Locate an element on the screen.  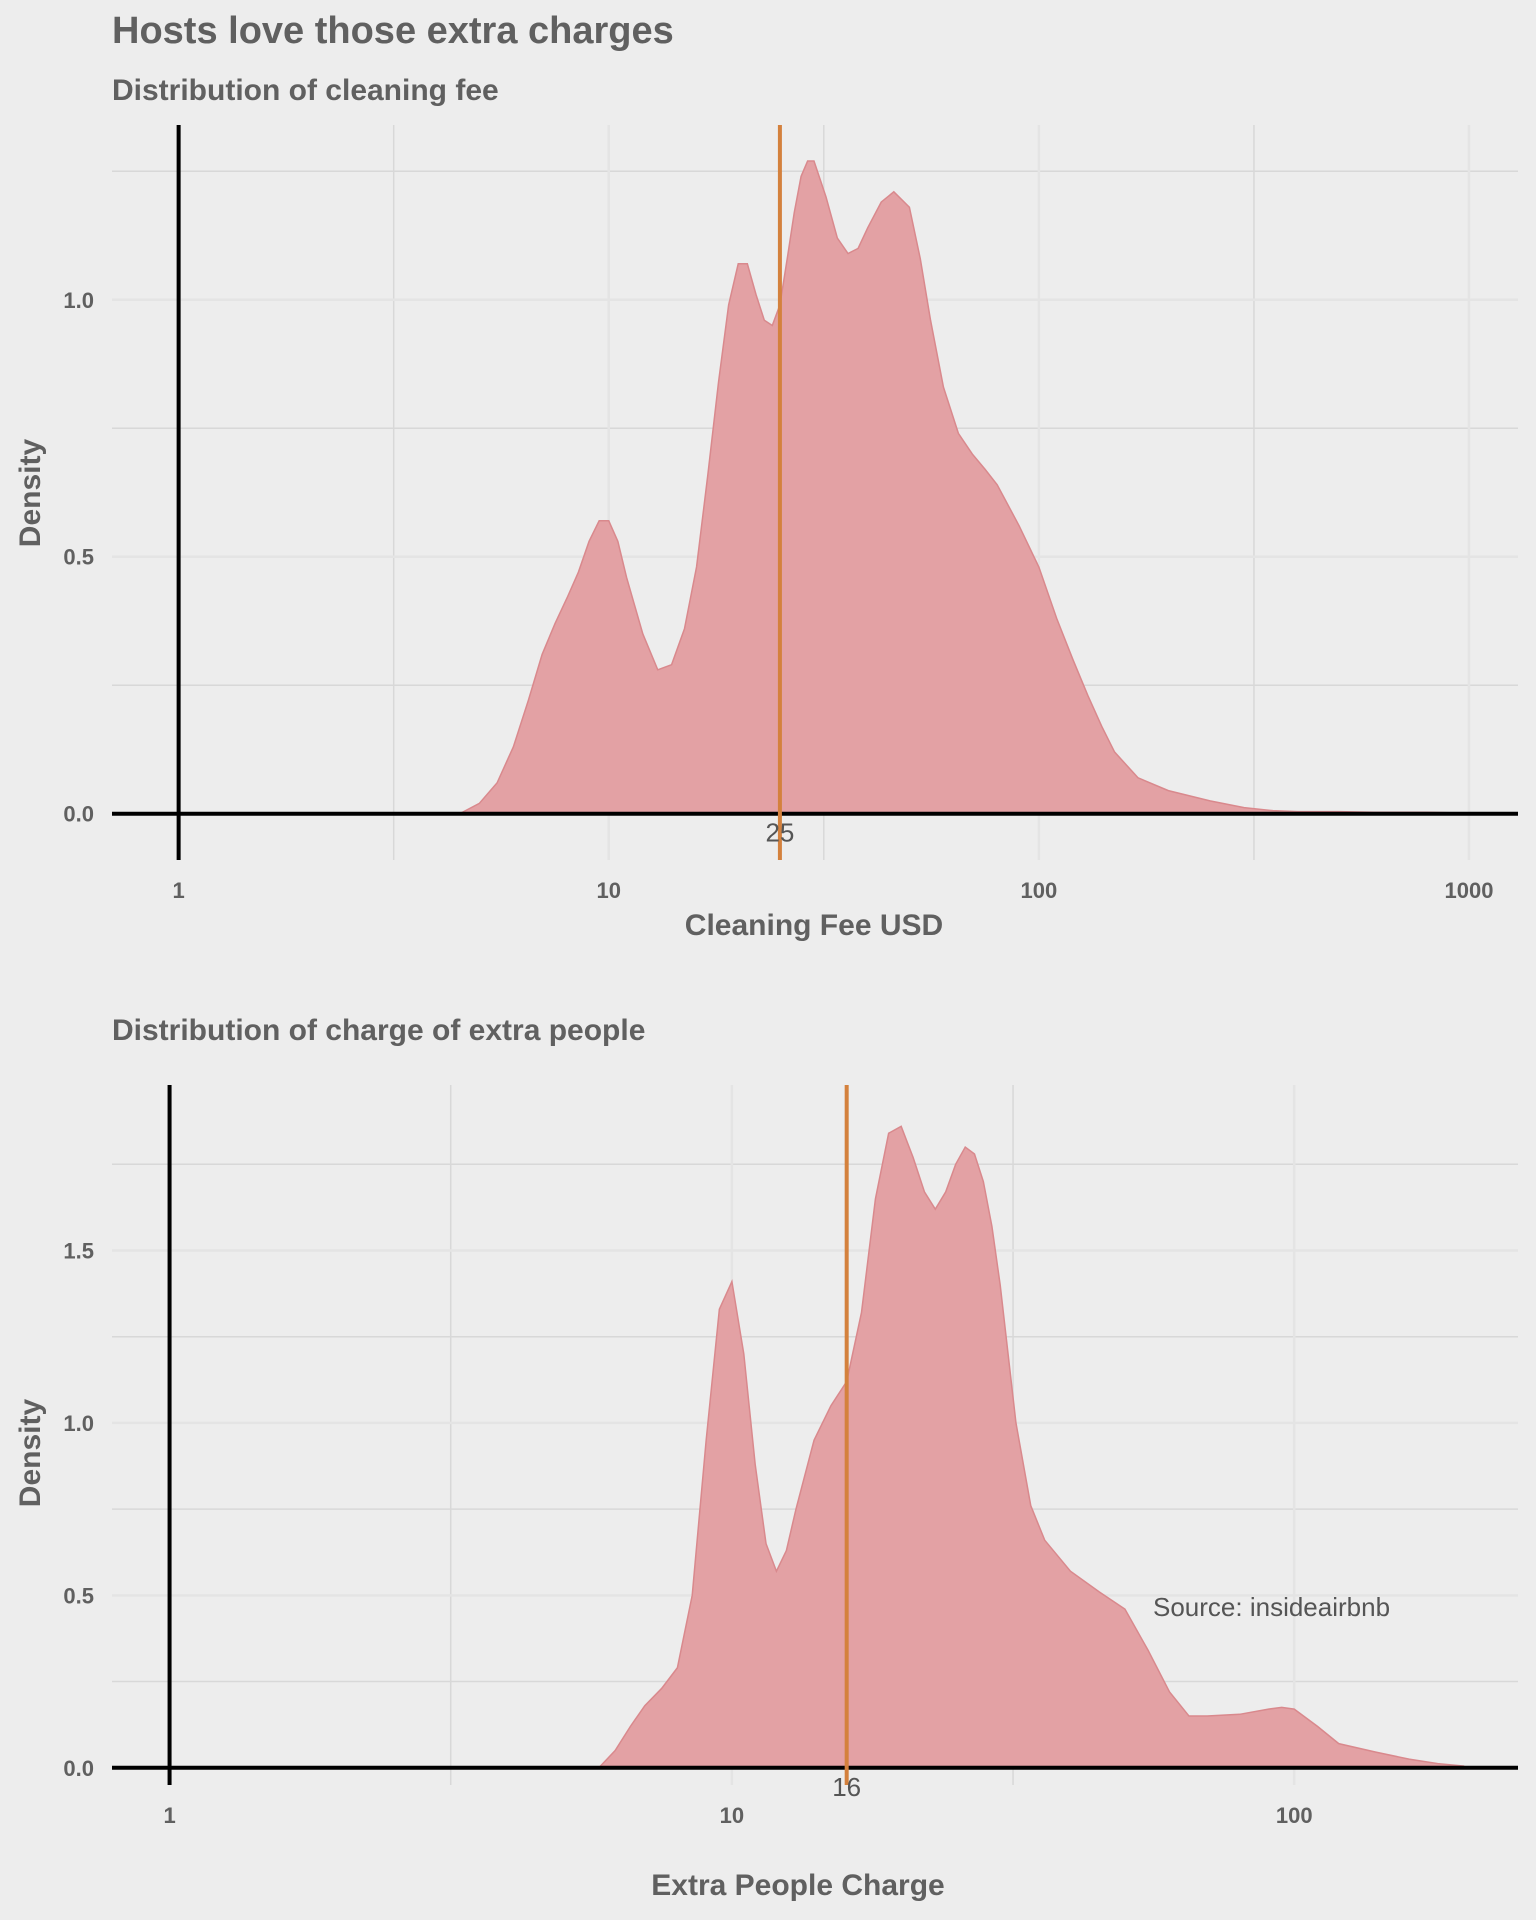
median-label: 25 is located at coordinates (779, 833).